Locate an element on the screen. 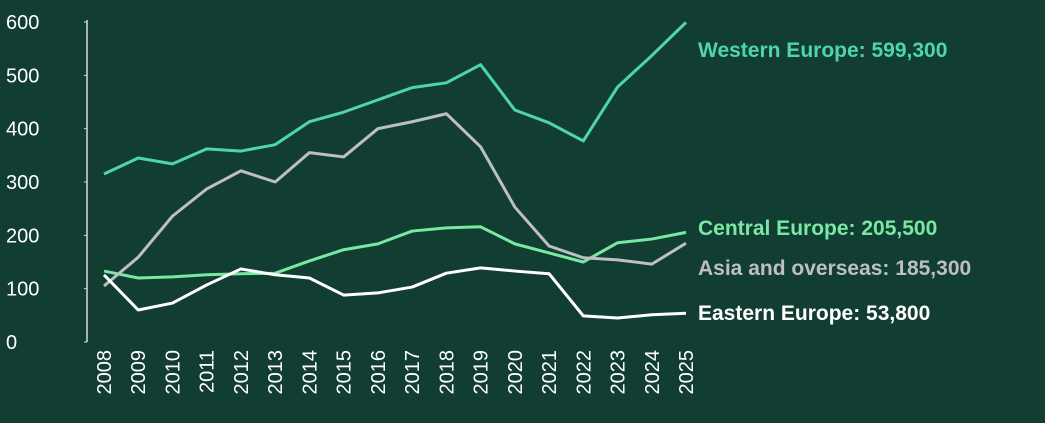 The image size is (1045, 423). x-tick-label: 2008 is located at coordinates (105, 372).